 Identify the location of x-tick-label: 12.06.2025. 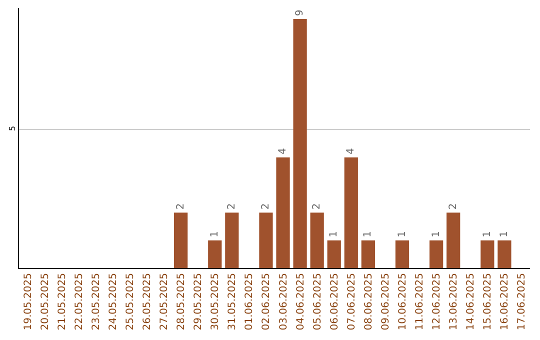
(437, 301).